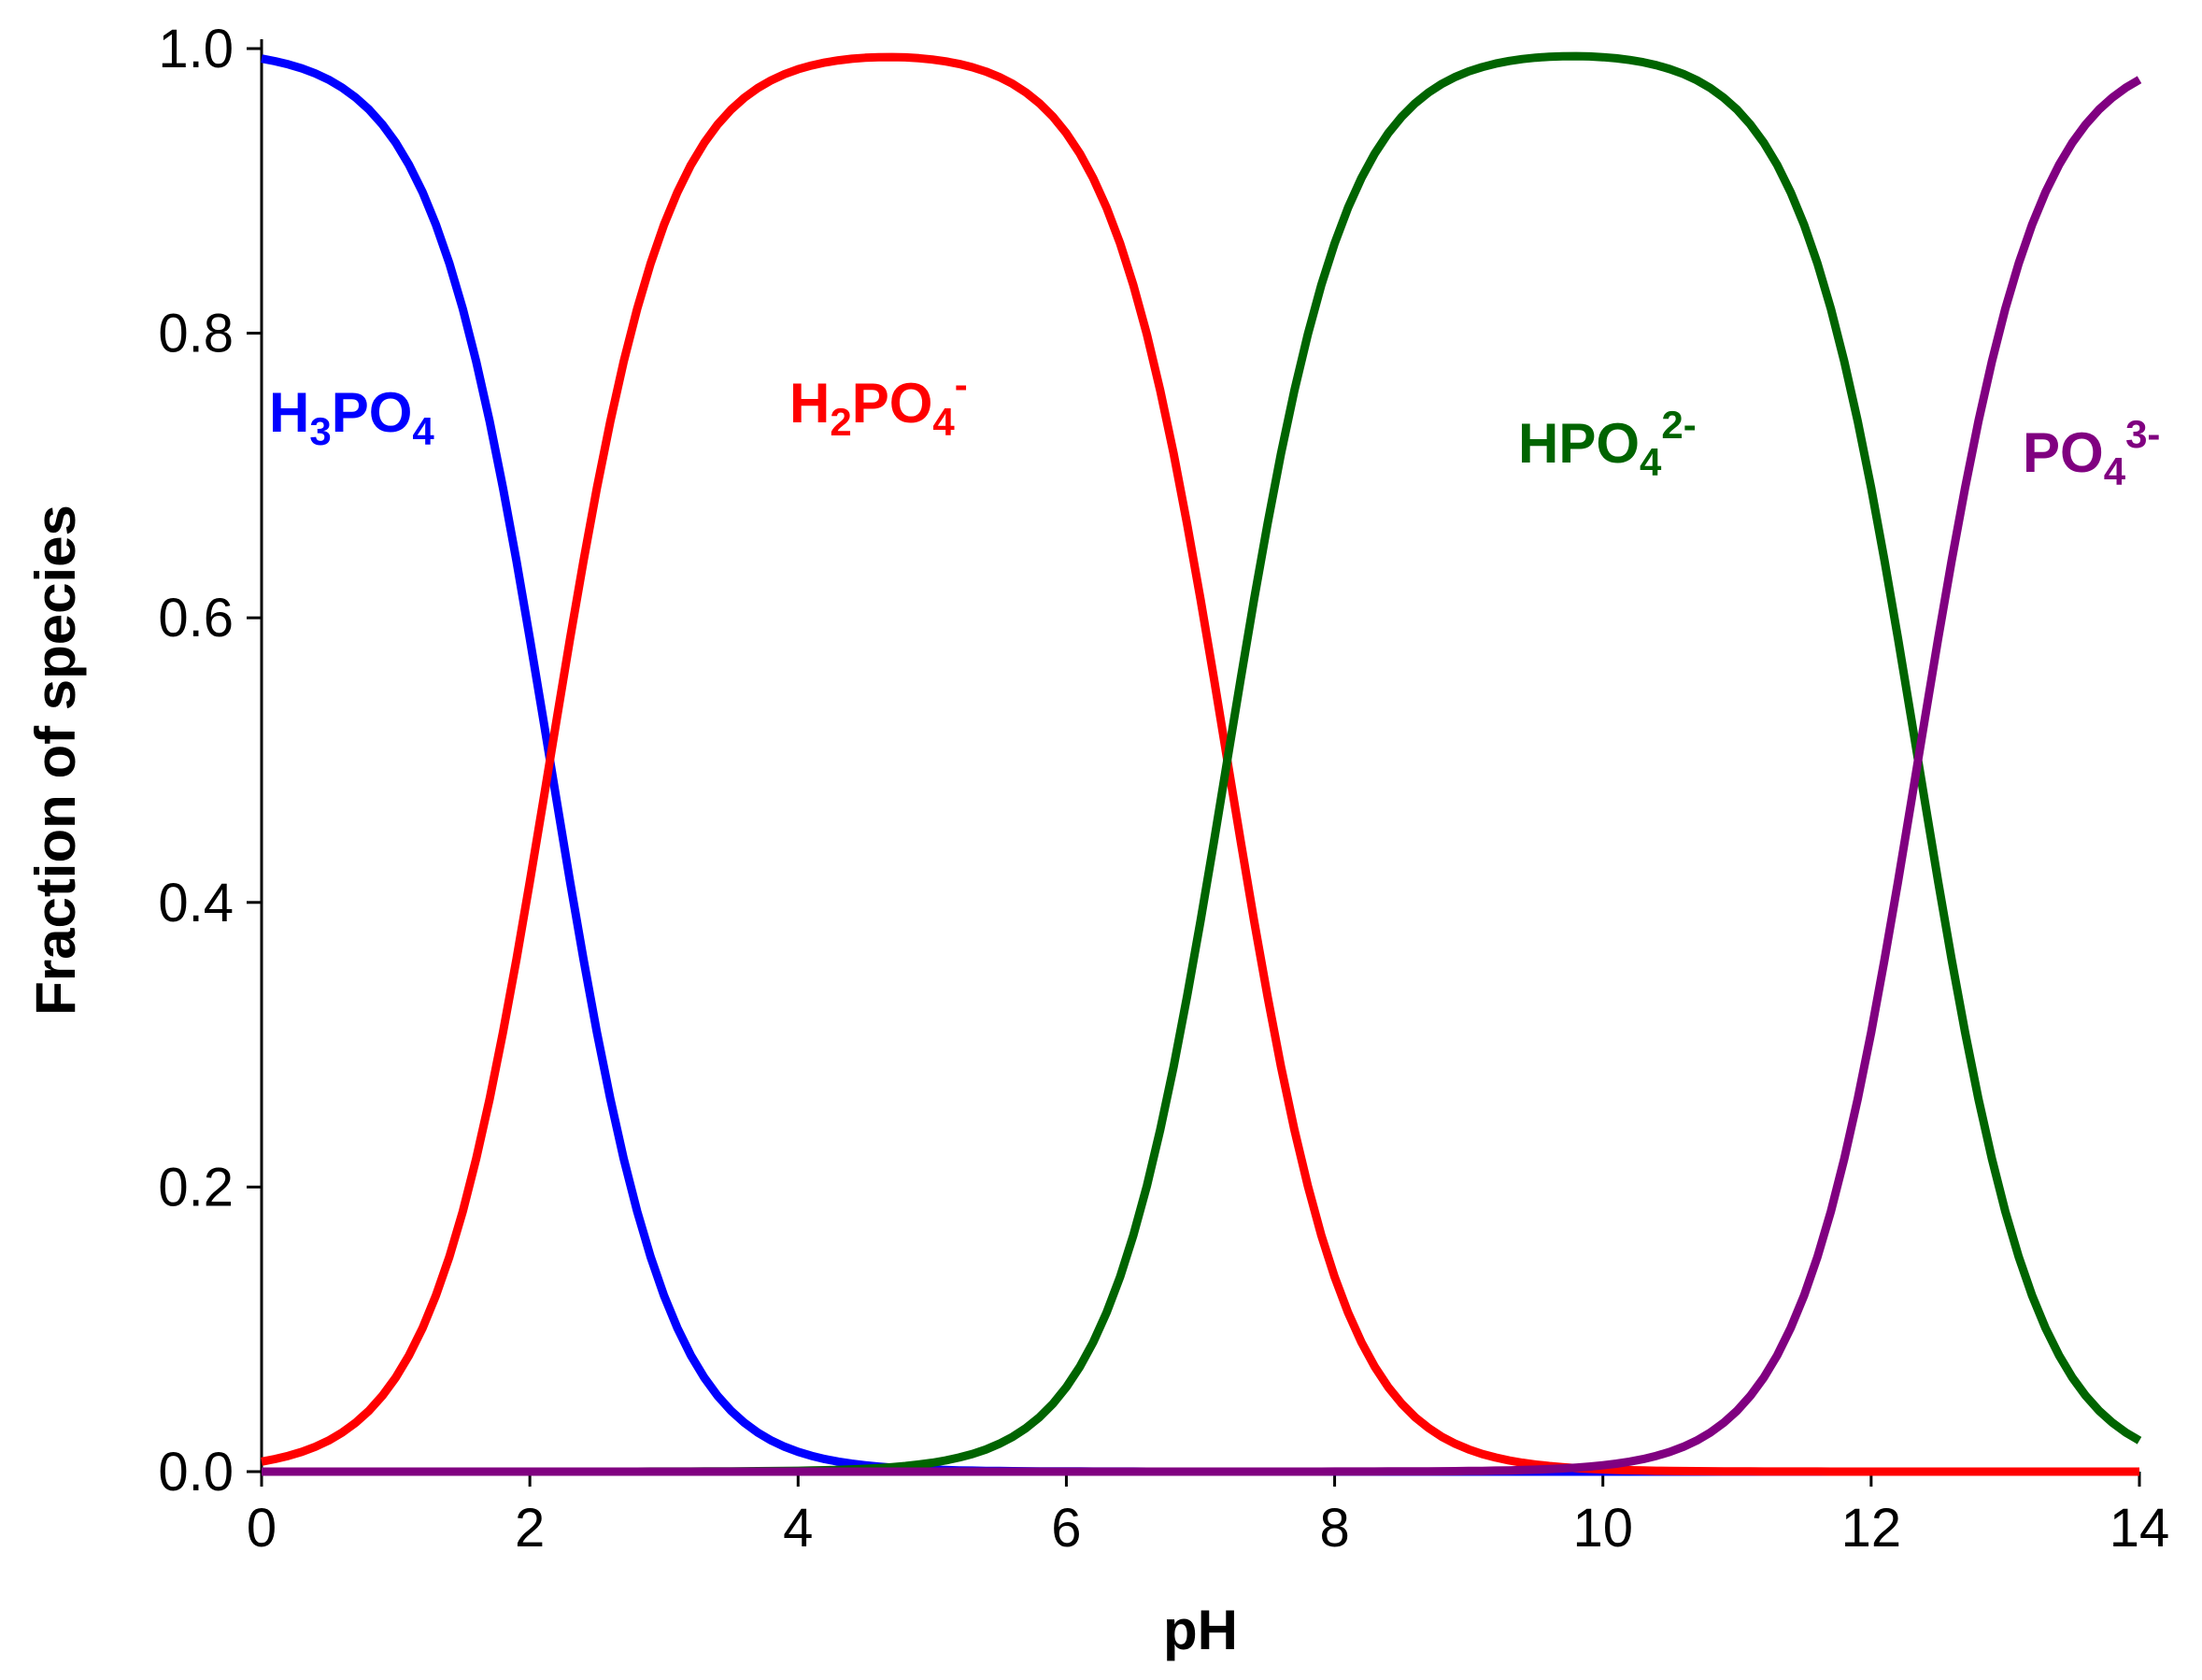 This screenshot has height=1680, width=2202. Describe the element at coordinates (1200, 1630) in the screenshot. I see `x-axis-title: pH` at that location.